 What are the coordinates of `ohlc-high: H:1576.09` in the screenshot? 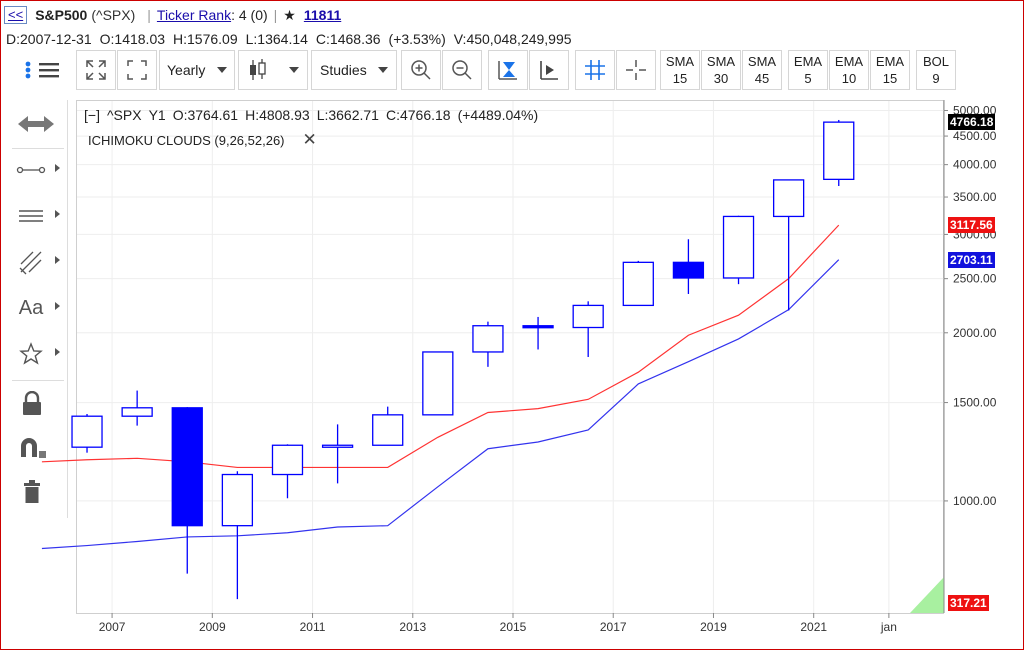 It's located at (205, 39).